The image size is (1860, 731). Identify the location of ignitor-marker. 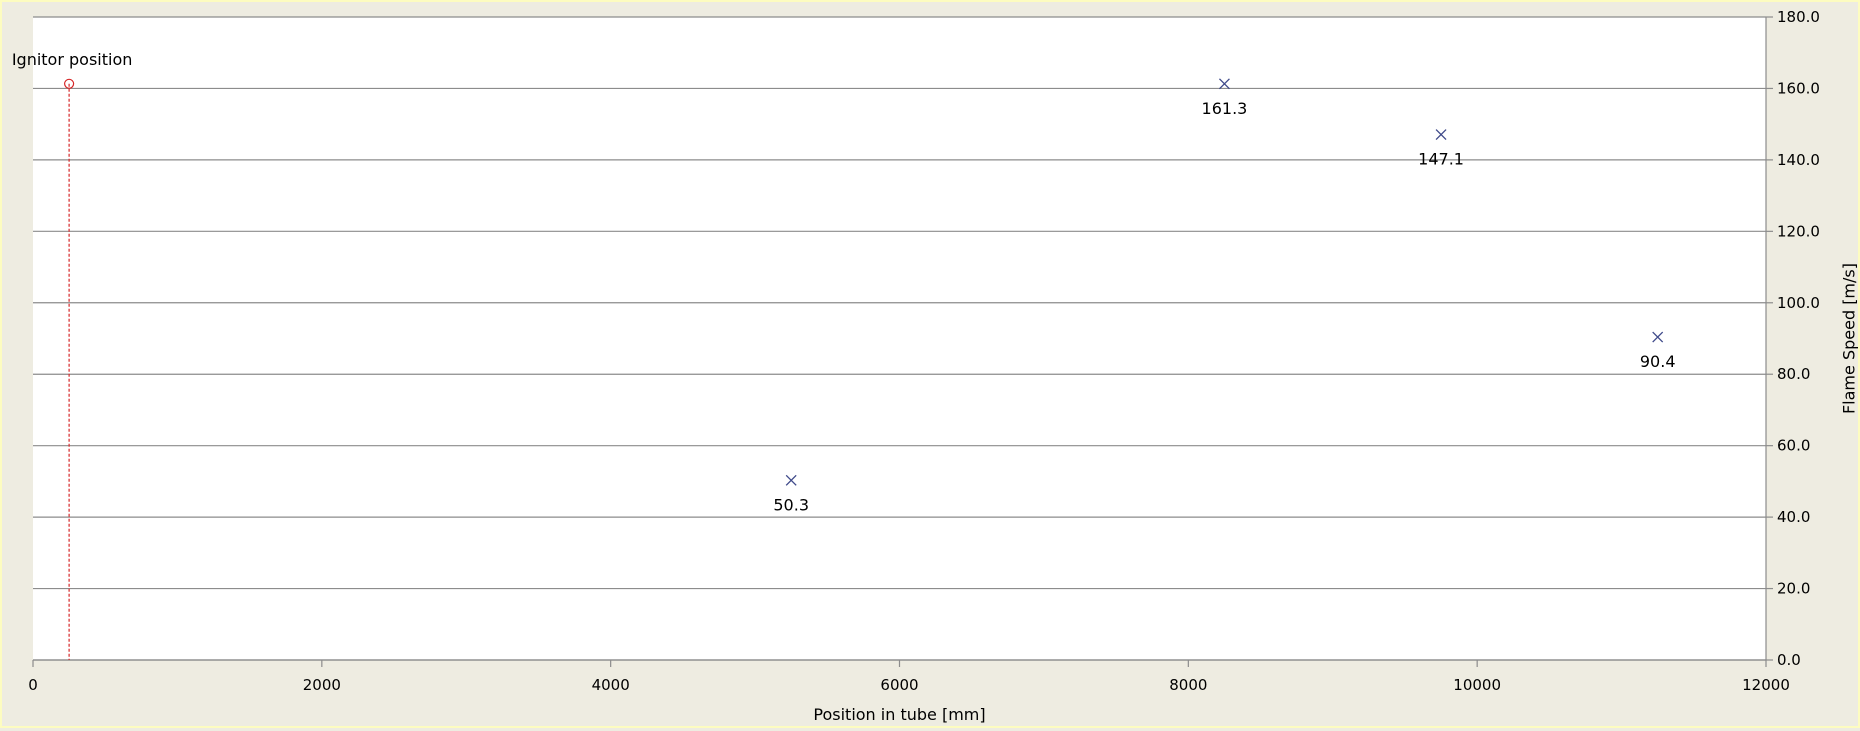
(69, 83).